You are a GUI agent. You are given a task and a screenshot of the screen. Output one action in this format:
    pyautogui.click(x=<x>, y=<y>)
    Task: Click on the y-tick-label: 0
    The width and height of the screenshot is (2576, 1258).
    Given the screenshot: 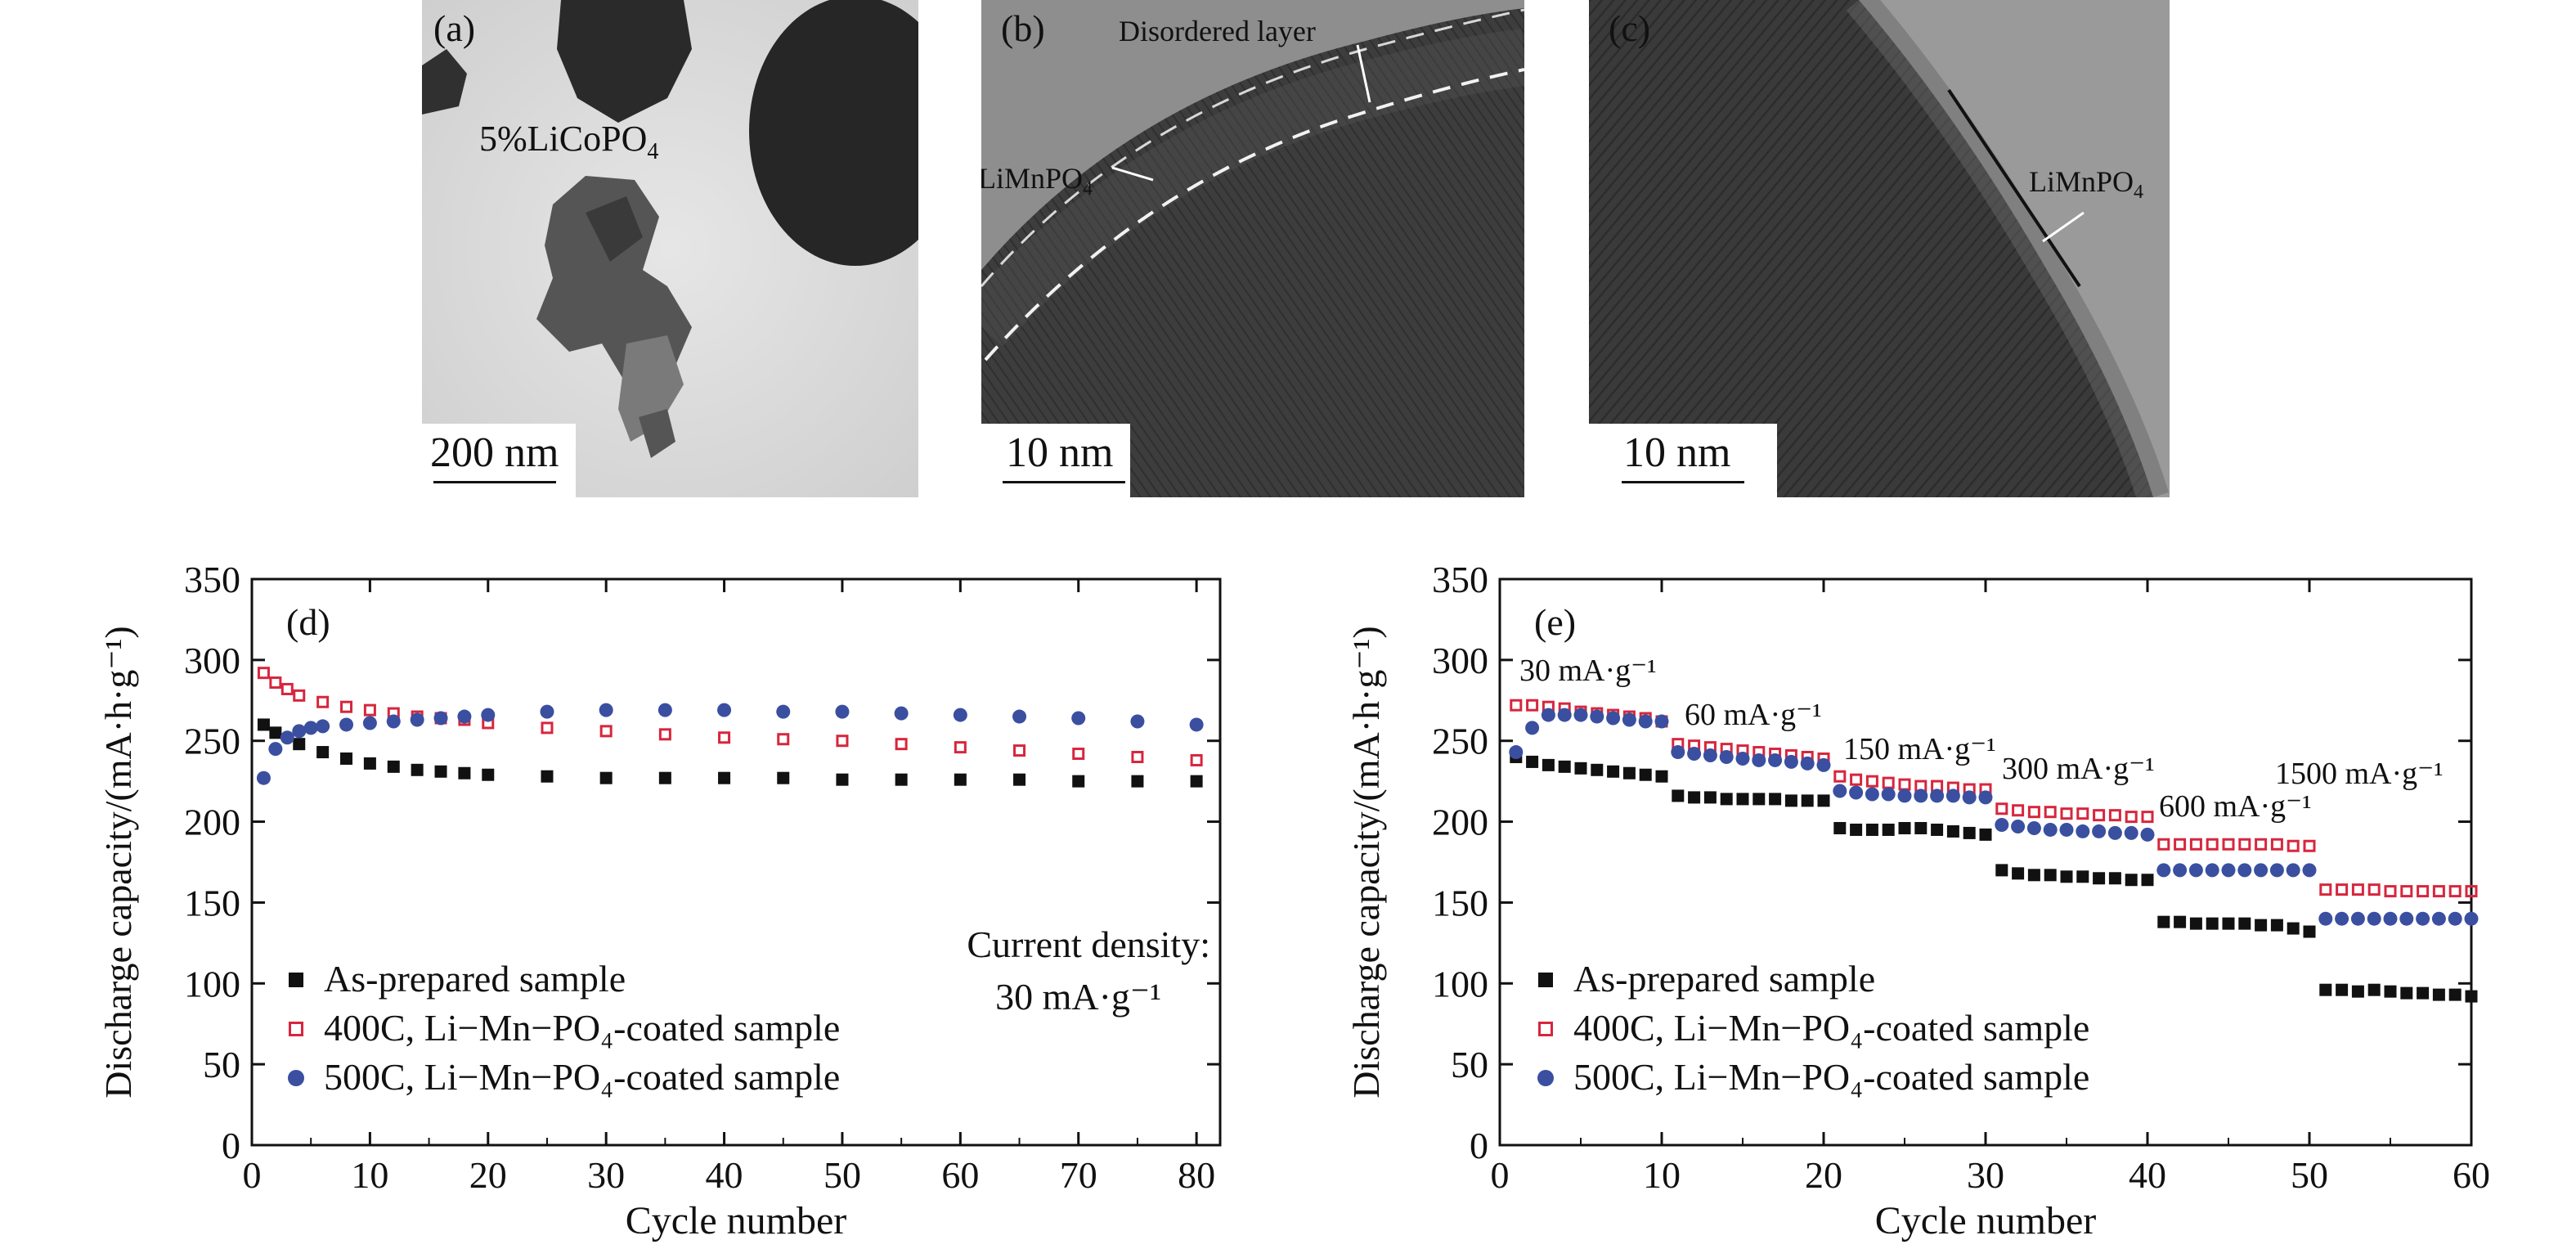 What is the action you would take?
    pyautogui.click(x=231, y=1145)
    